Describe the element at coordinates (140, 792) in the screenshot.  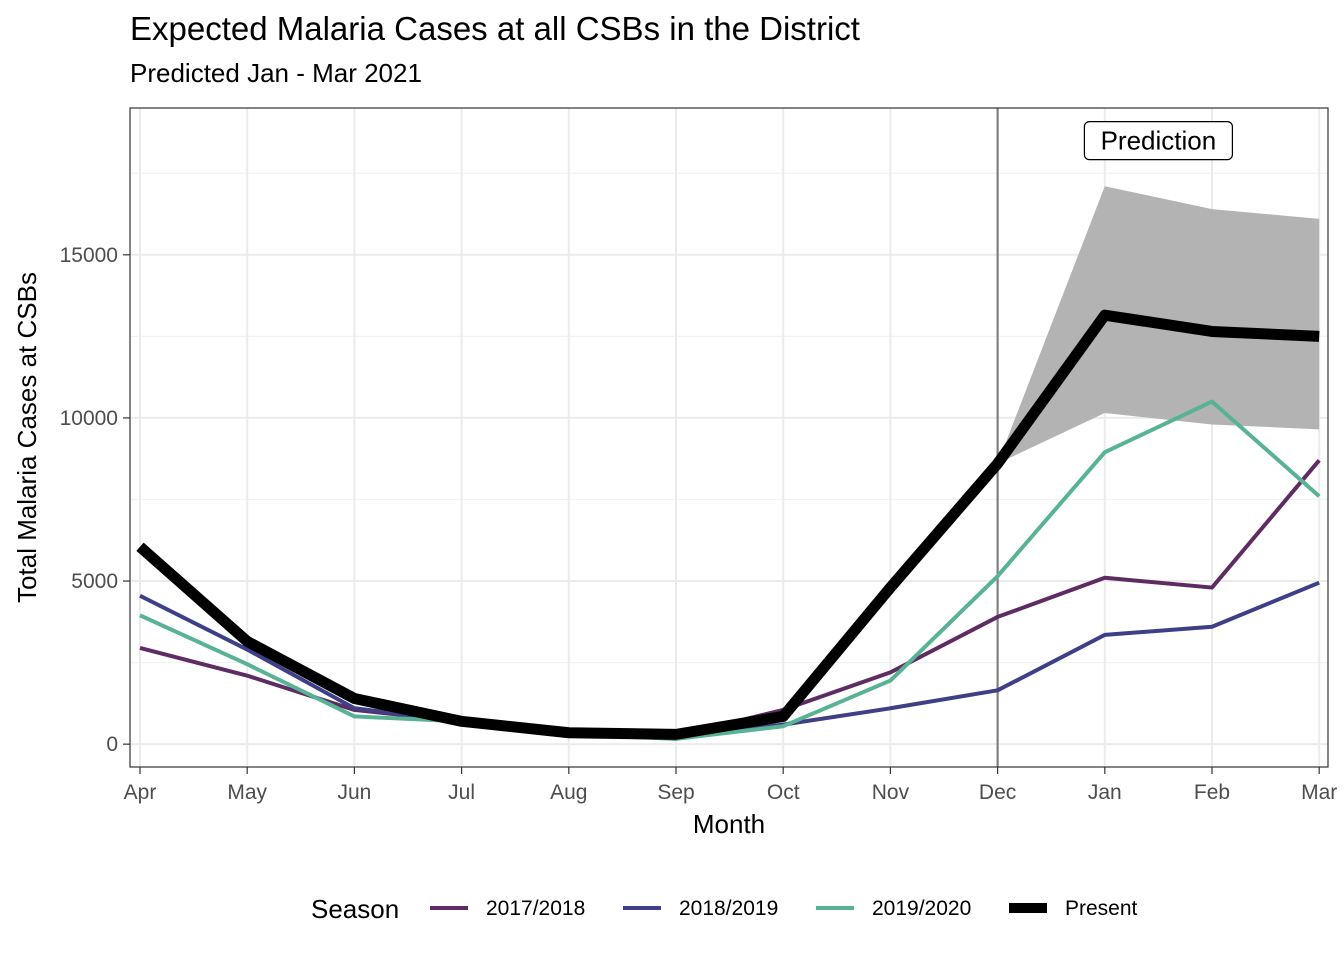
I see `x-tick-label: Apr` at that location.